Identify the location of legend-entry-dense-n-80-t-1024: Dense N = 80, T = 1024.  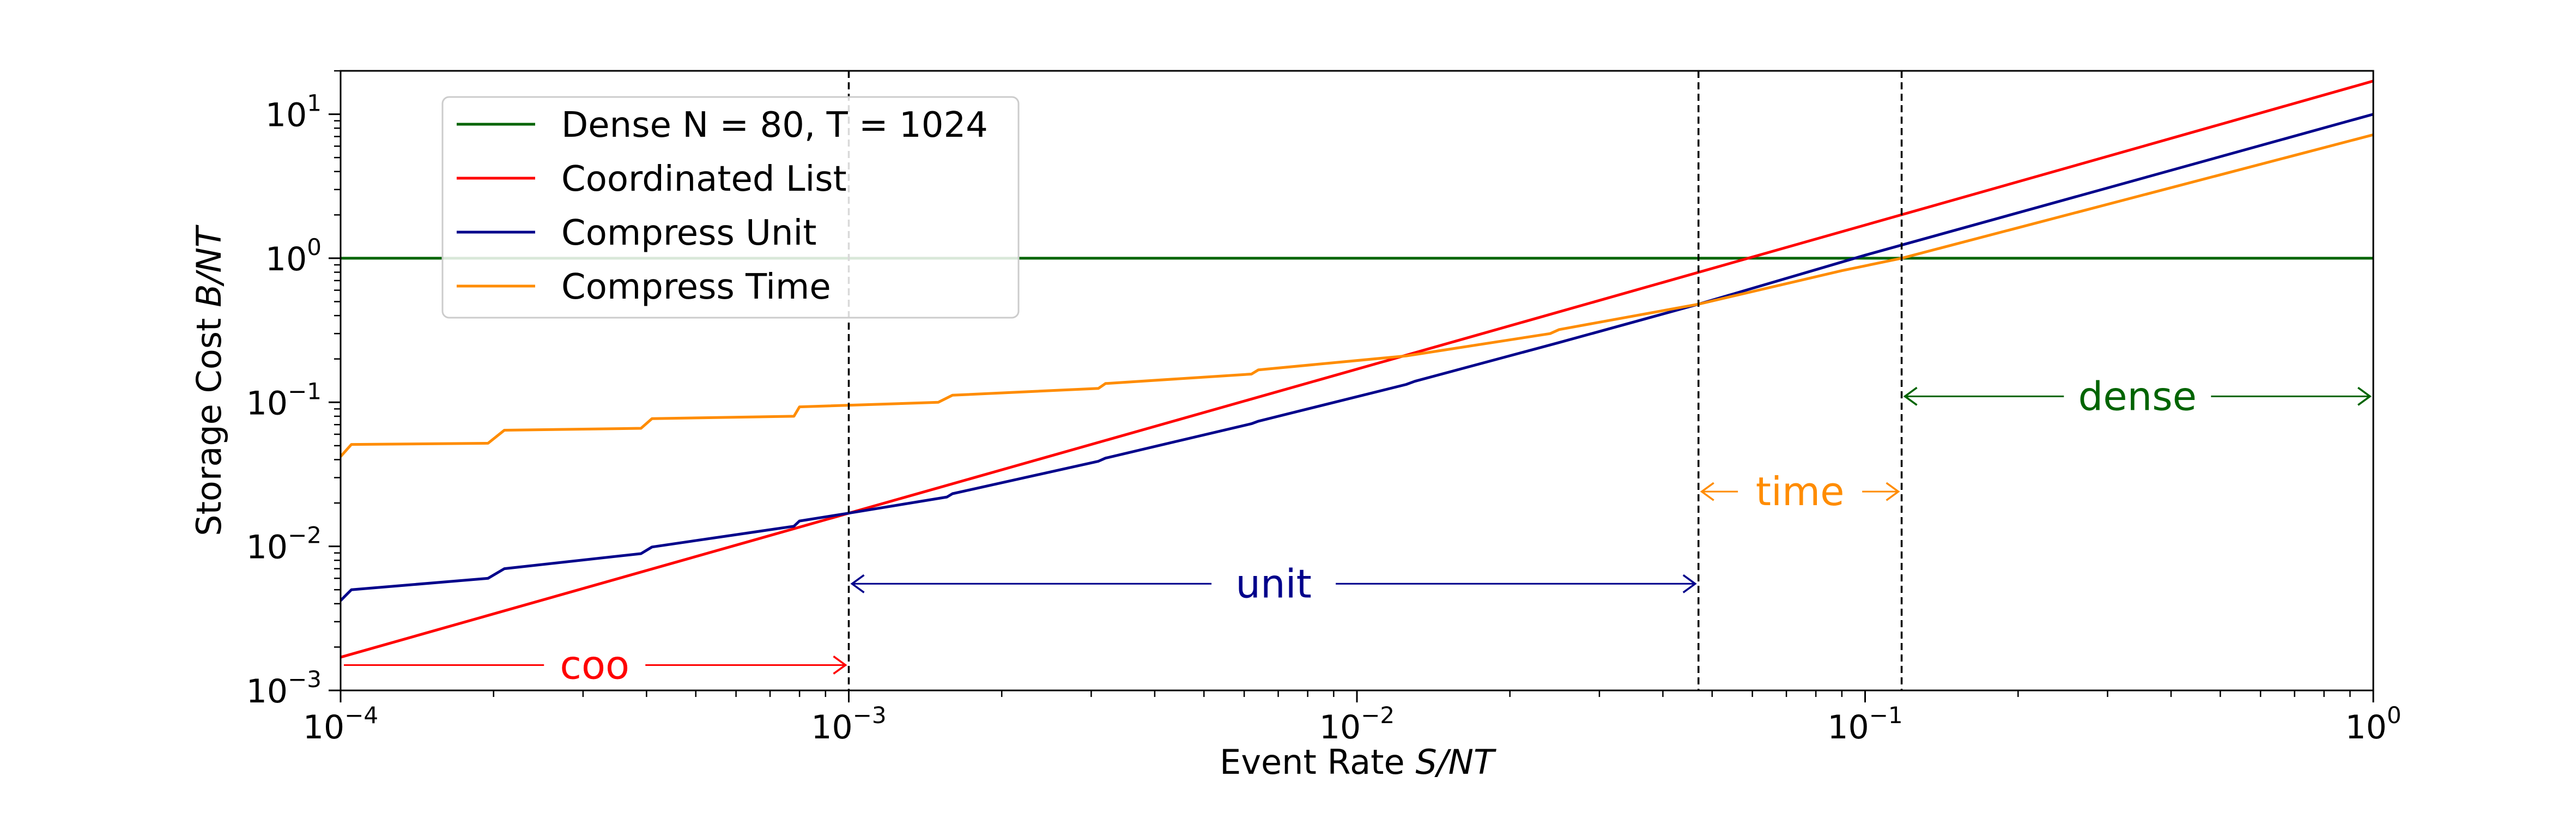
(722, 125).